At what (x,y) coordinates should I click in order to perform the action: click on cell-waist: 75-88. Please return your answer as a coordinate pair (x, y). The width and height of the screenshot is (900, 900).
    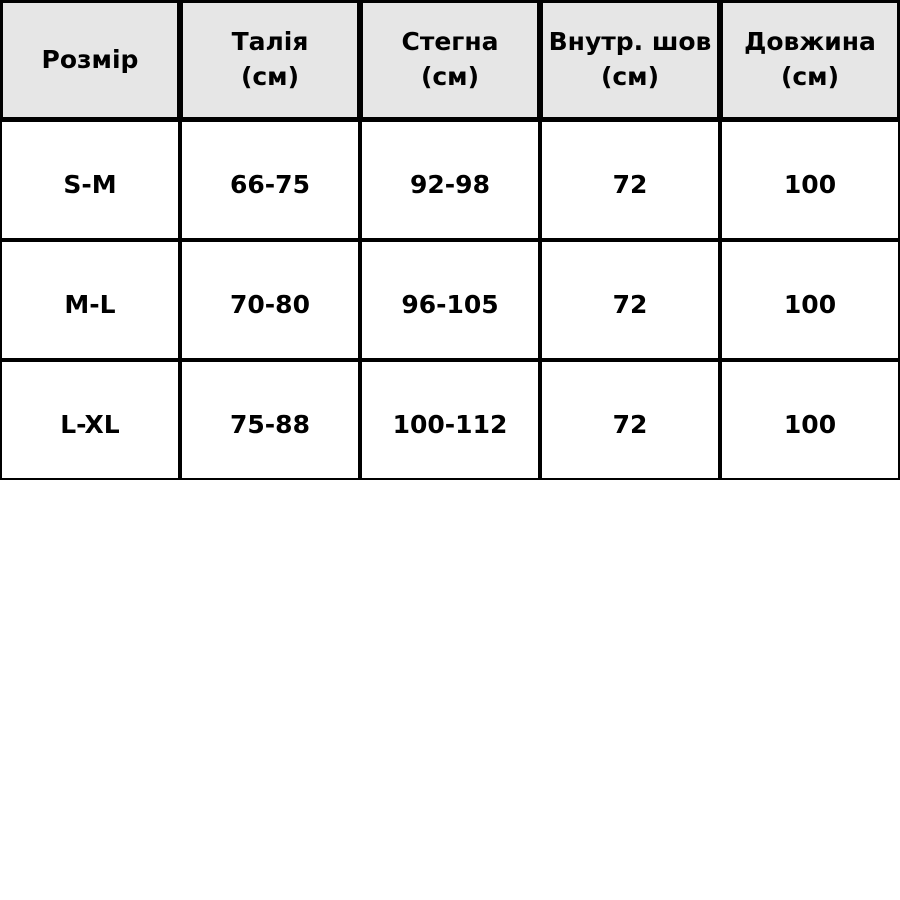
    Looking at the image, I should click on (270, 420).